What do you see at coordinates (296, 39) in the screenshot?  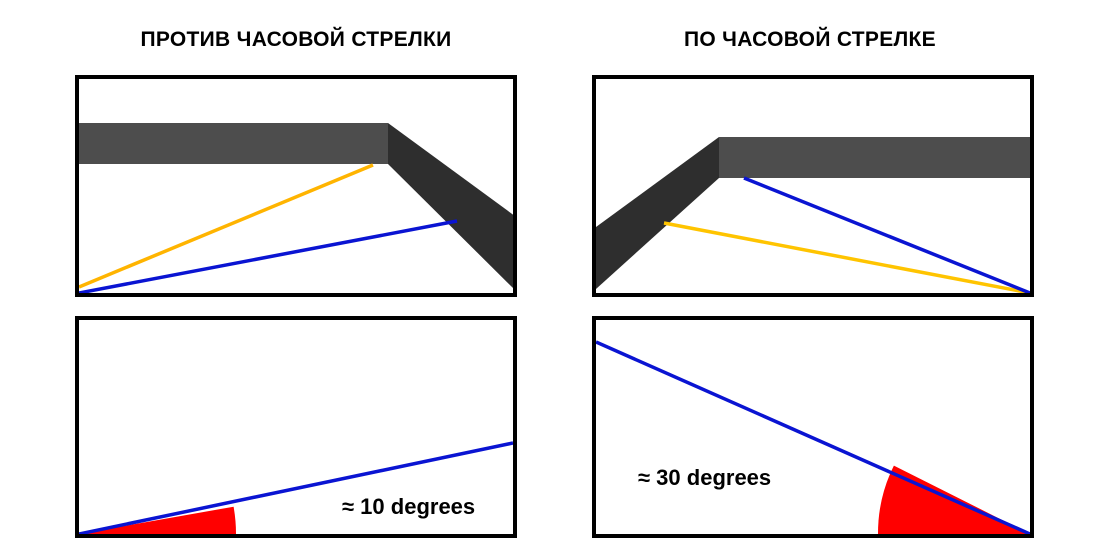 I see `title-counterclockwise: ПРОТИВ ЧАСОВОЙ СТРЕЛКИ` at bounding box center [296, 39].